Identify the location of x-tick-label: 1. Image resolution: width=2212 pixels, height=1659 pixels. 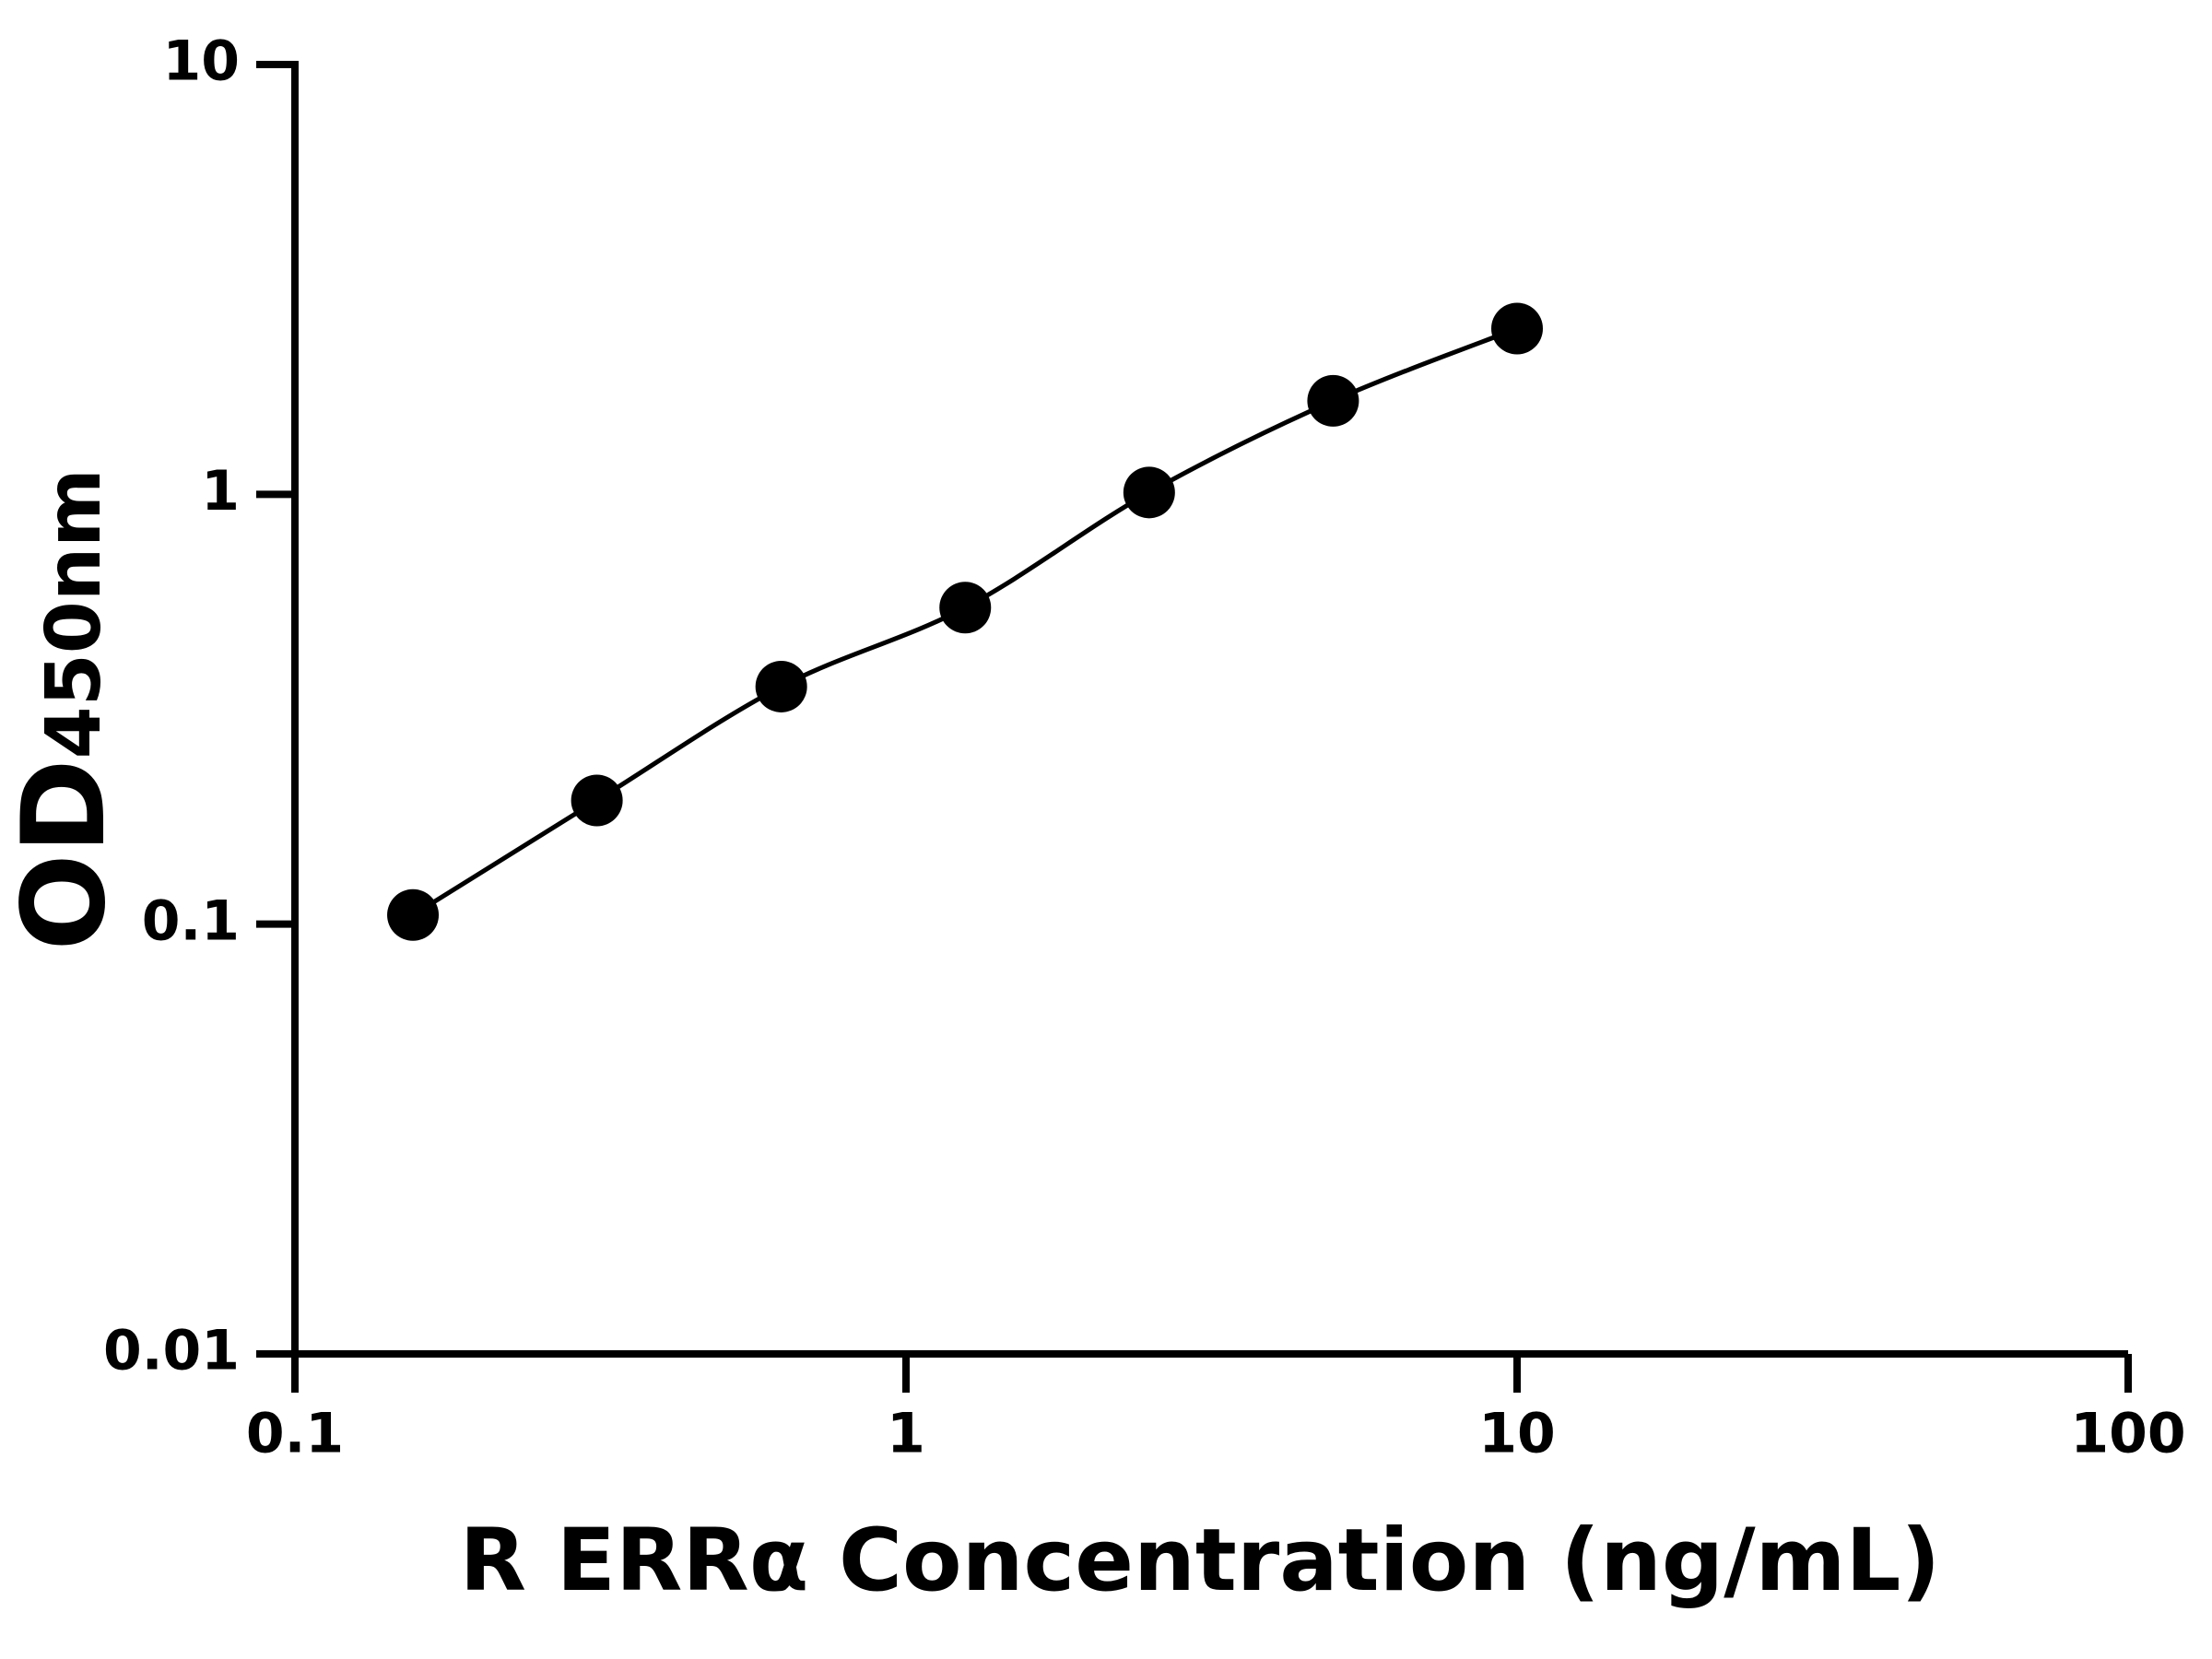
(906, 1434).